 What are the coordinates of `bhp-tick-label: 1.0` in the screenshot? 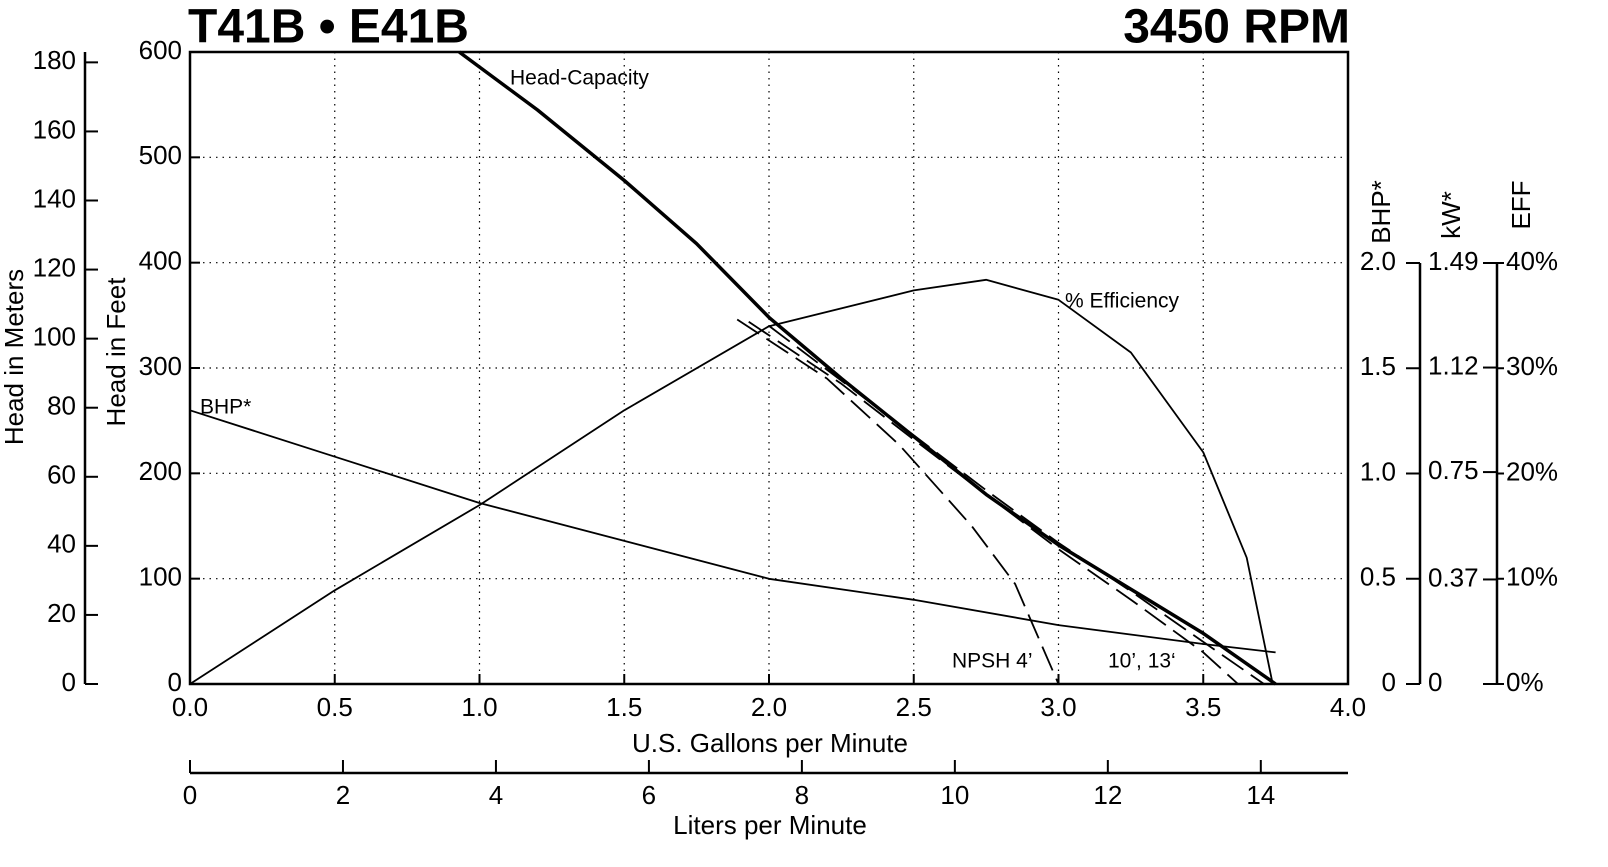 It's located at (1378, 471).